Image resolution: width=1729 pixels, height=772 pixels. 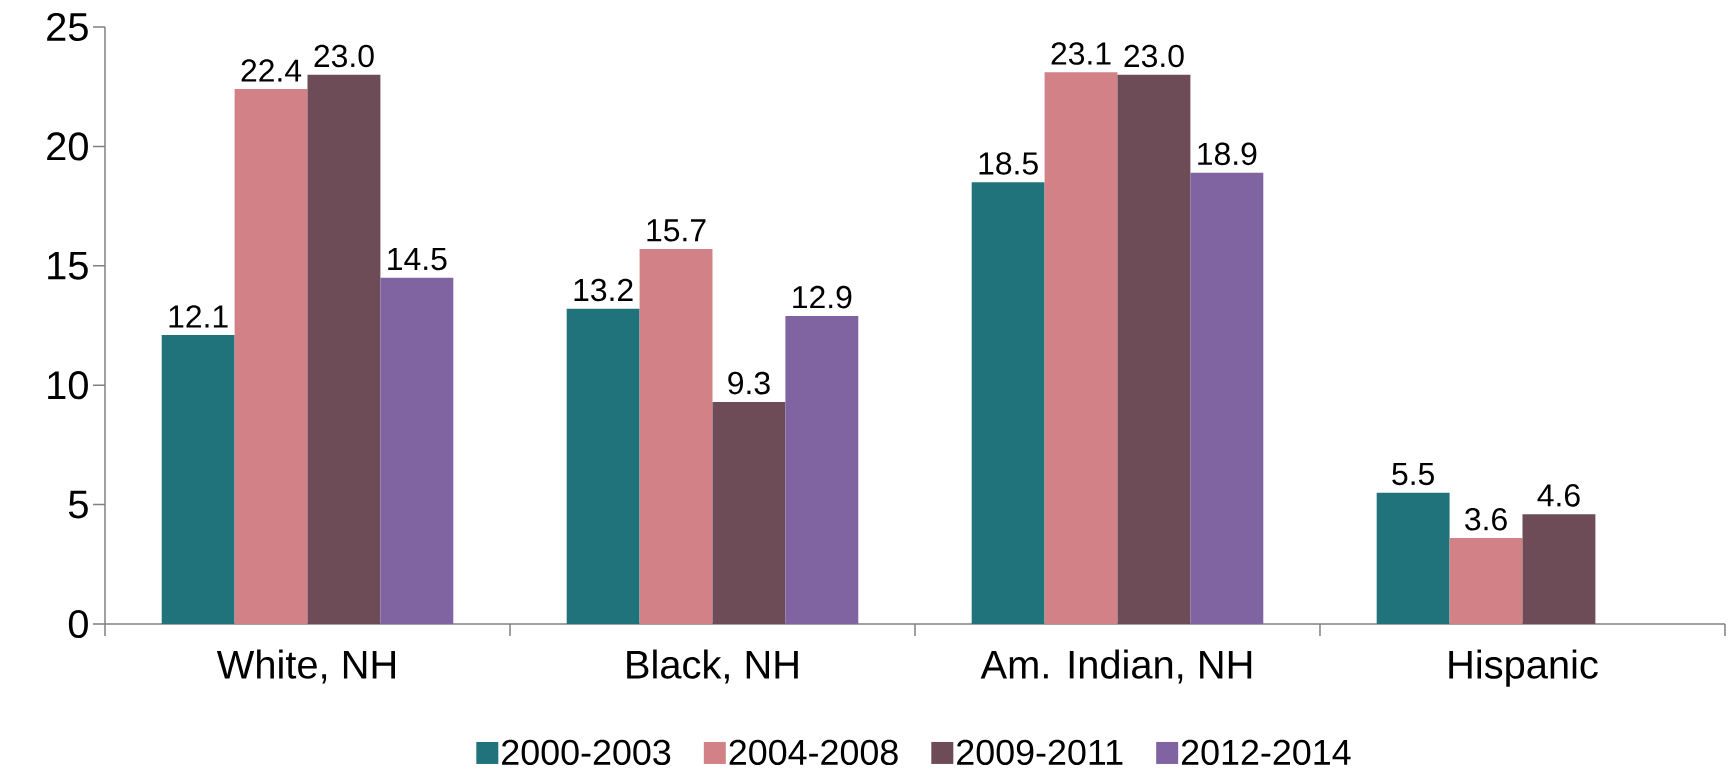 What do you see at coordinates (68, 385) in the screenshot?
I see `y-tick-label: 10` at bounding box center [68, 385].